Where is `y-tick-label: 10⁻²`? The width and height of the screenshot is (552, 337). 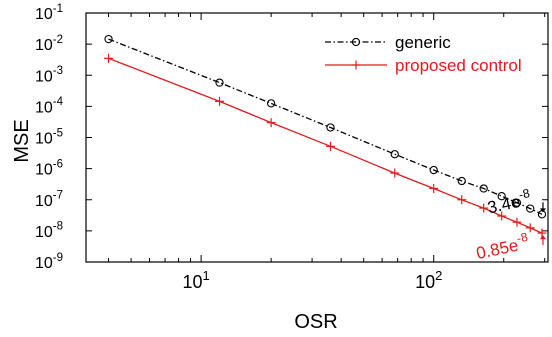
y-tick-label: 10⁻² is located at coordinates (49, 44).